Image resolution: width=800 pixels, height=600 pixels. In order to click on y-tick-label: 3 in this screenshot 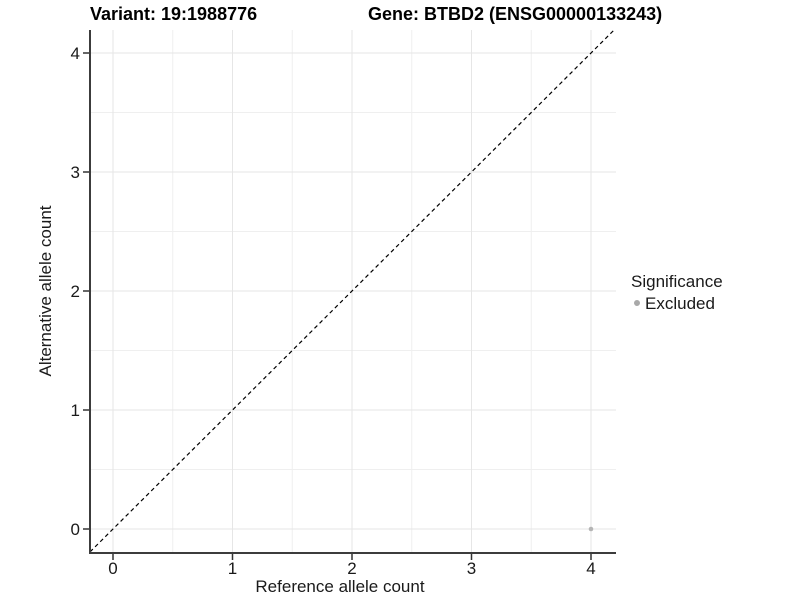, I will do `click(75, 172)`.